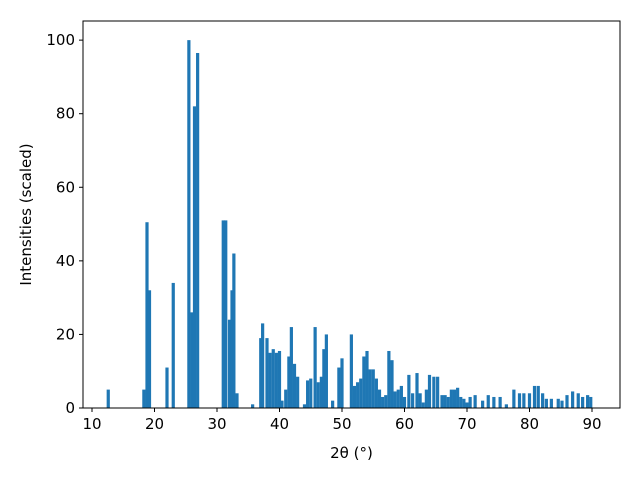 Image resolution: width=640 pixels, height=480 pixels. I want to click on x-tick-label: 30, so click(216, 424).